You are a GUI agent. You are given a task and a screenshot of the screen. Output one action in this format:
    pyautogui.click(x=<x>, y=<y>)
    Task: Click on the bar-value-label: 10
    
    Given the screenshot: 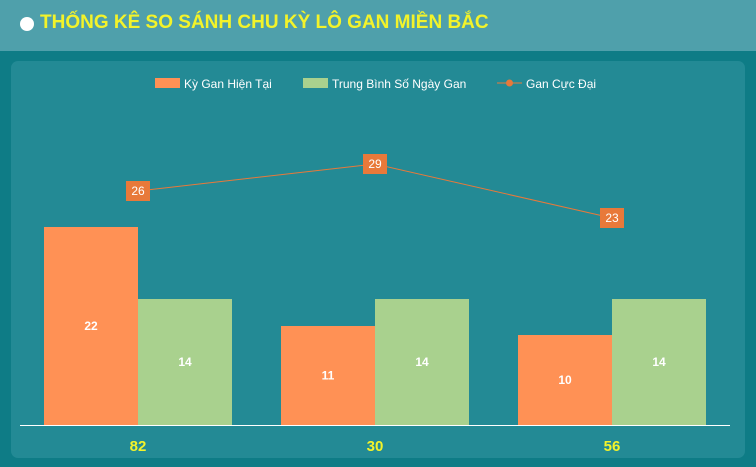 What is the action you would take?
    pyautogui.click(x=565, y=380)
    